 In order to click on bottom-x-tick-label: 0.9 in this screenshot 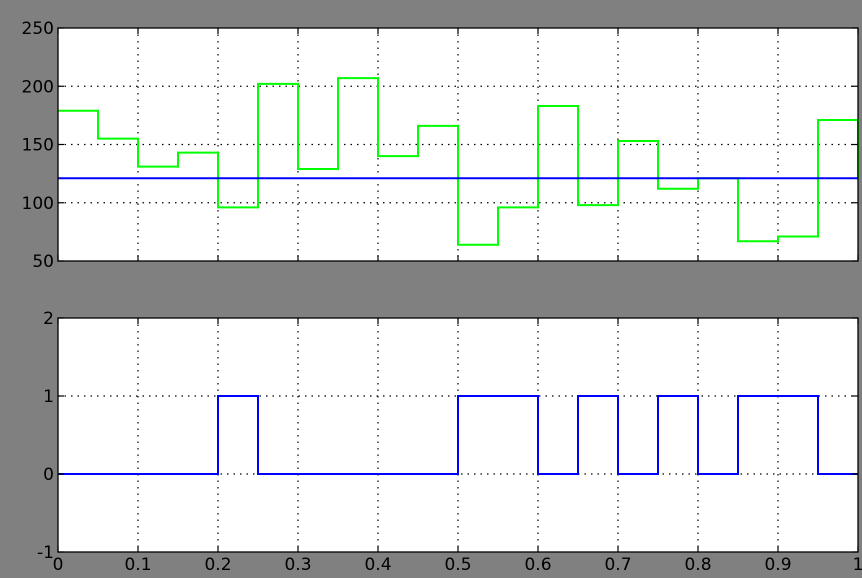, I will do `click(777, 564)`.